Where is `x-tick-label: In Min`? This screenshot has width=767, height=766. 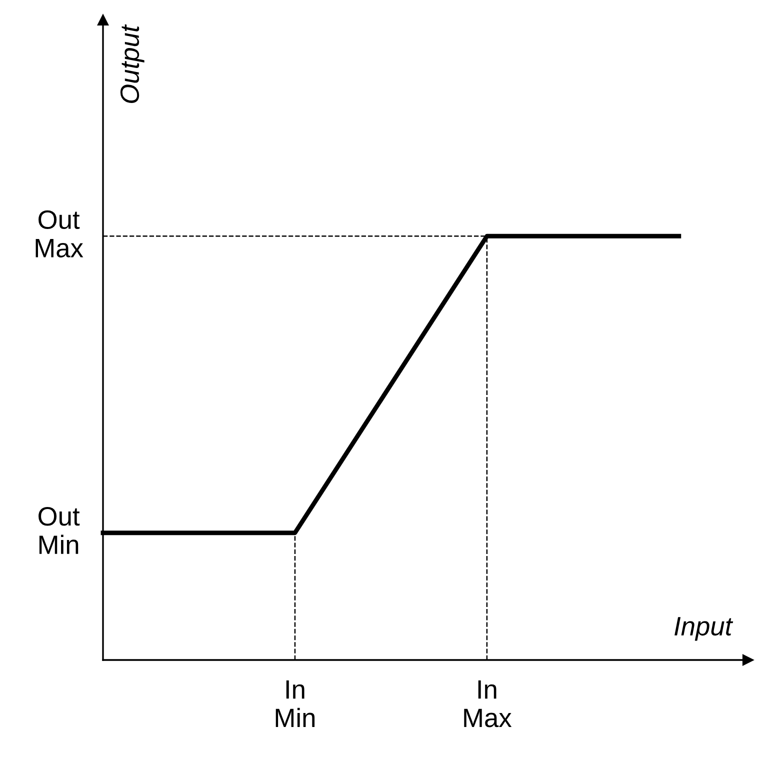 x-tick-label: In Min is located at coordinates (295, 703).